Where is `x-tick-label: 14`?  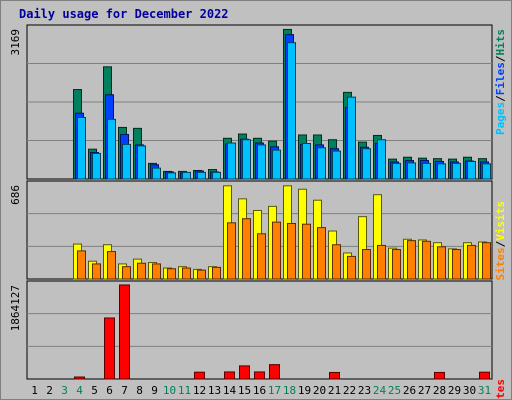
x-tick-label: 14 is located at coordinates (230, 390).